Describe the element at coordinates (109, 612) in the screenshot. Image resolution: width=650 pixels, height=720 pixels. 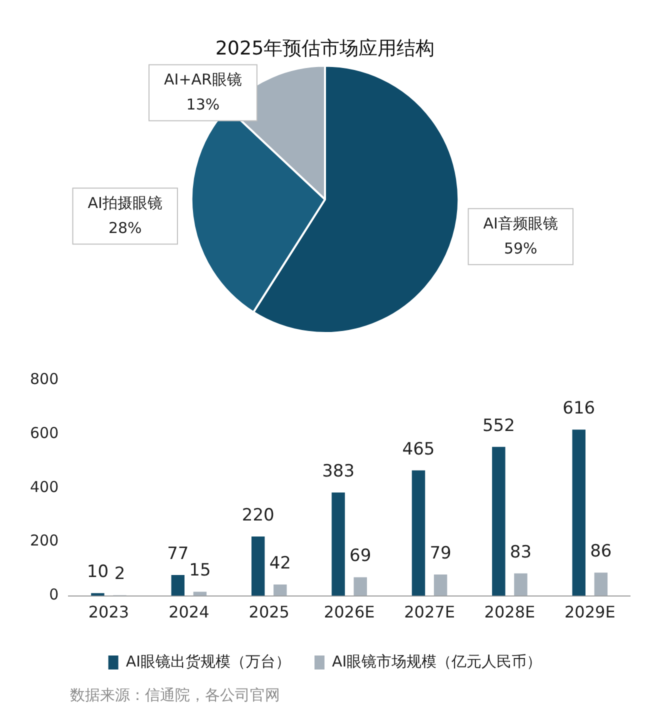
I see `x-tick-label: 2023` at that location.